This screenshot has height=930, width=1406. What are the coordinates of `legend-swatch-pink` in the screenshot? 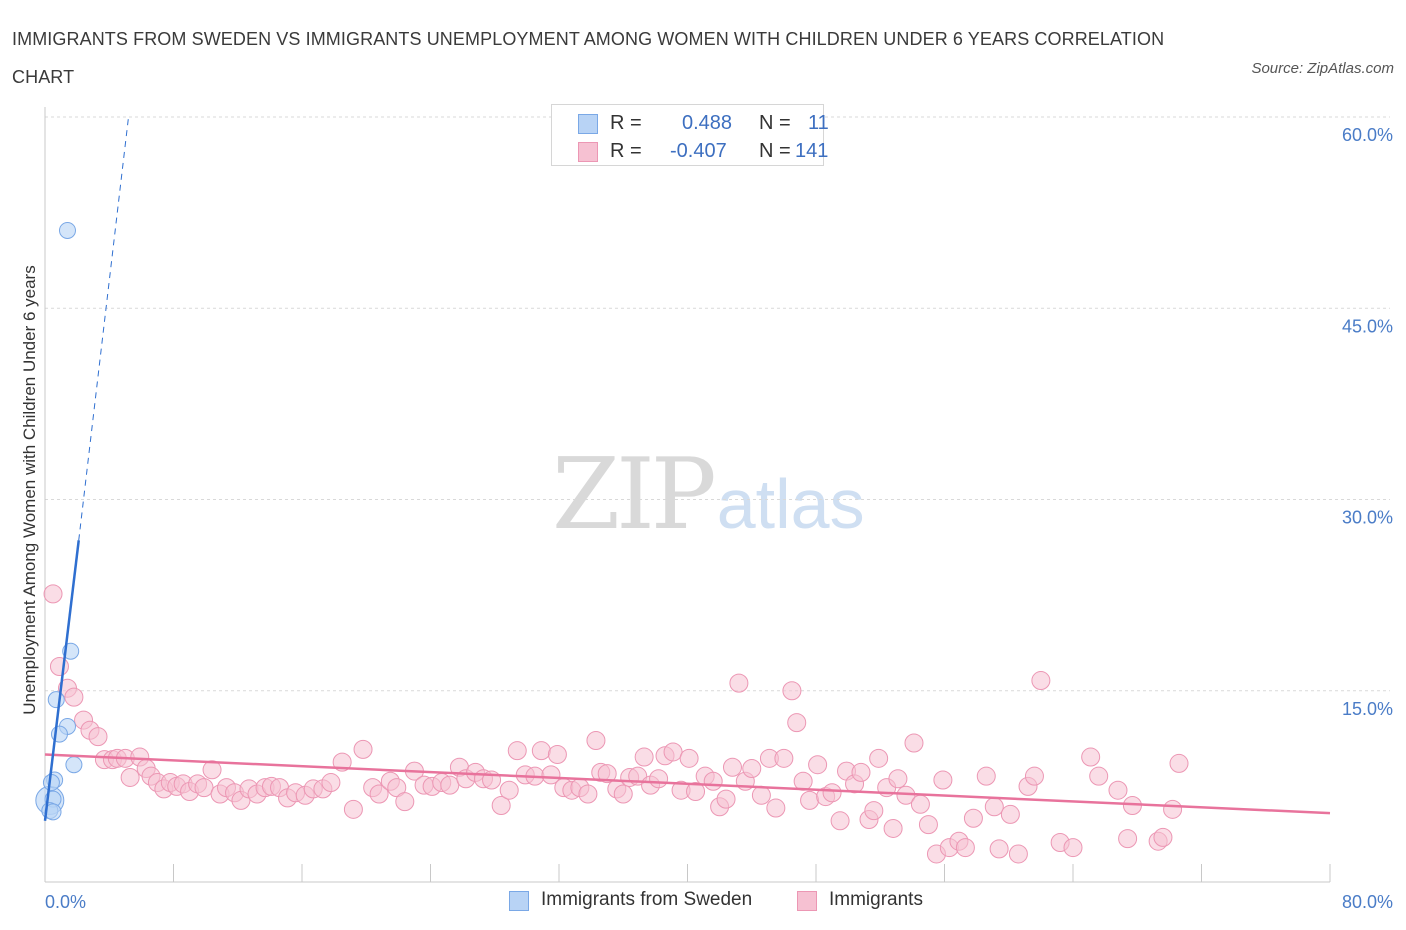 It's located at (588, 152).